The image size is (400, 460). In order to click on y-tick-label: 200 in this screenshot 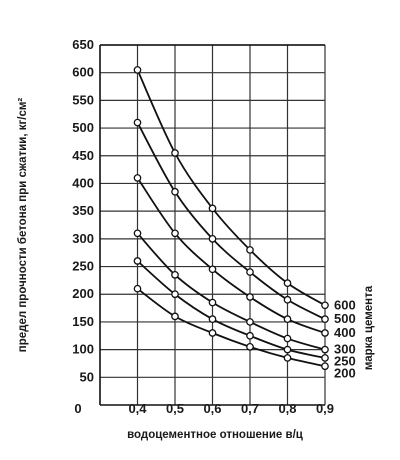, I will do `click(83, 293)`.